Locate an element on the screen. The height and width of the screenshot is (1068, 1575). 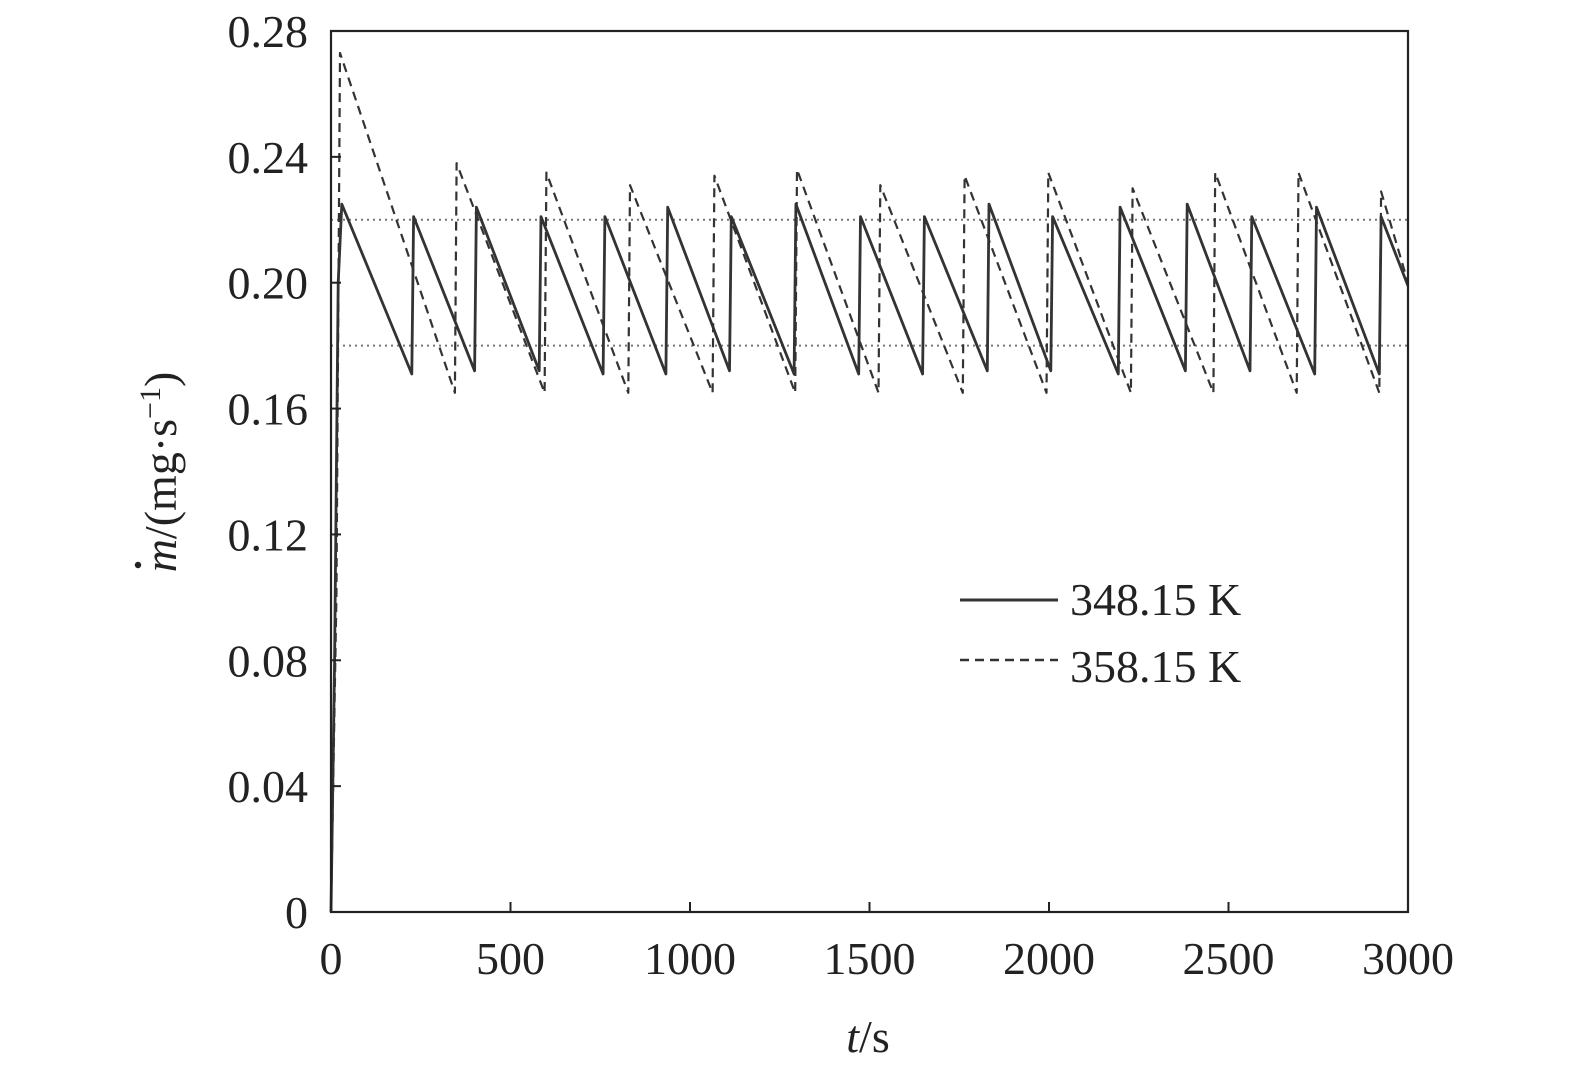
x-tick-label: 0 is located at coordinates (331, 958).